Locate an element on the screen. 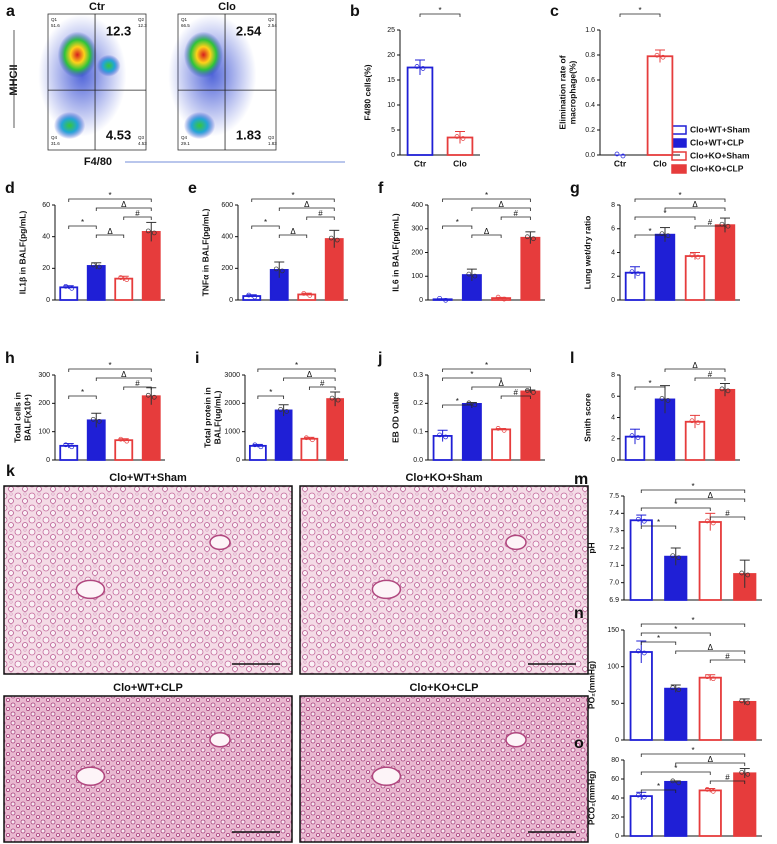 The image size is (777, 844). y-tick-label: 6 is located at coordinates (613, 229).